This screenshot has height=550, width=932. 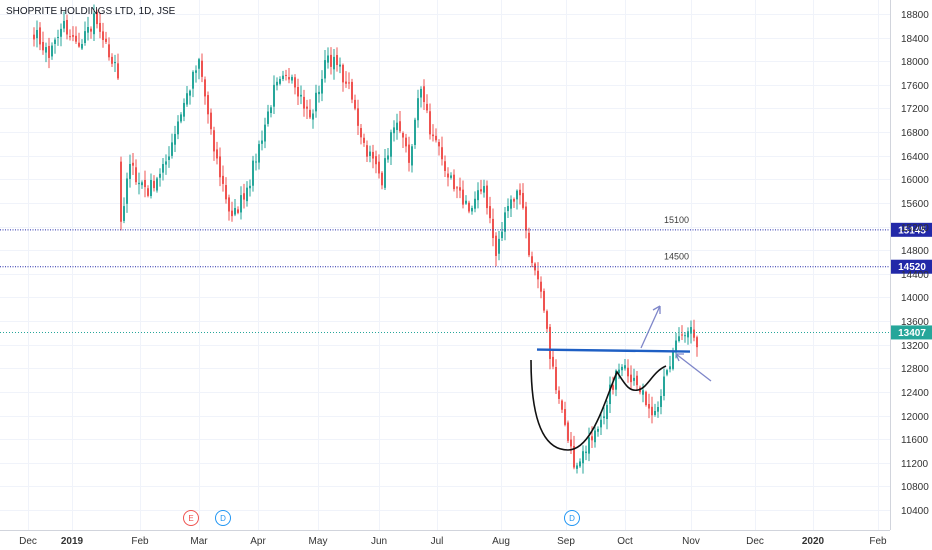 What do you see at coordinates (915, 180) in the screenshot?
I see `price-tick-label: 16000` at bounding box center [915, 180].